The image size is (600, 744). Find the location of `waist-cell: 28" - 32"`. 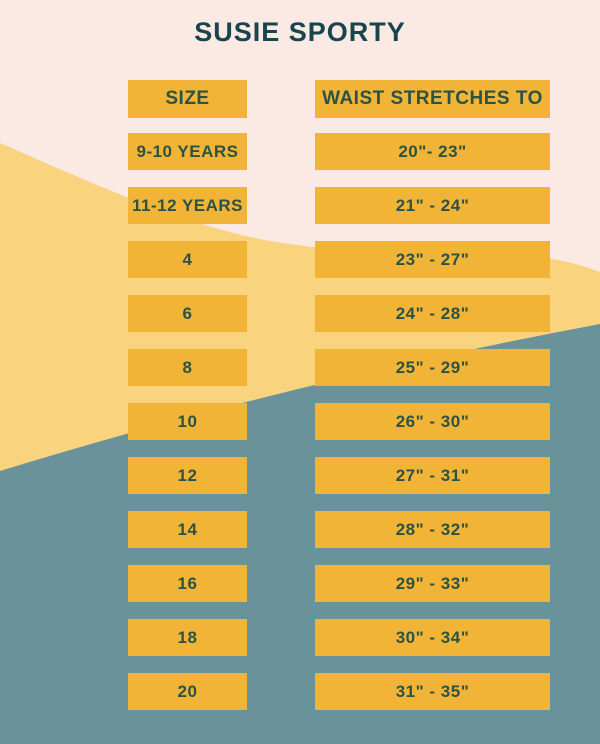

waist-cell: 28" - 32" is located at coordinates (432, 529).